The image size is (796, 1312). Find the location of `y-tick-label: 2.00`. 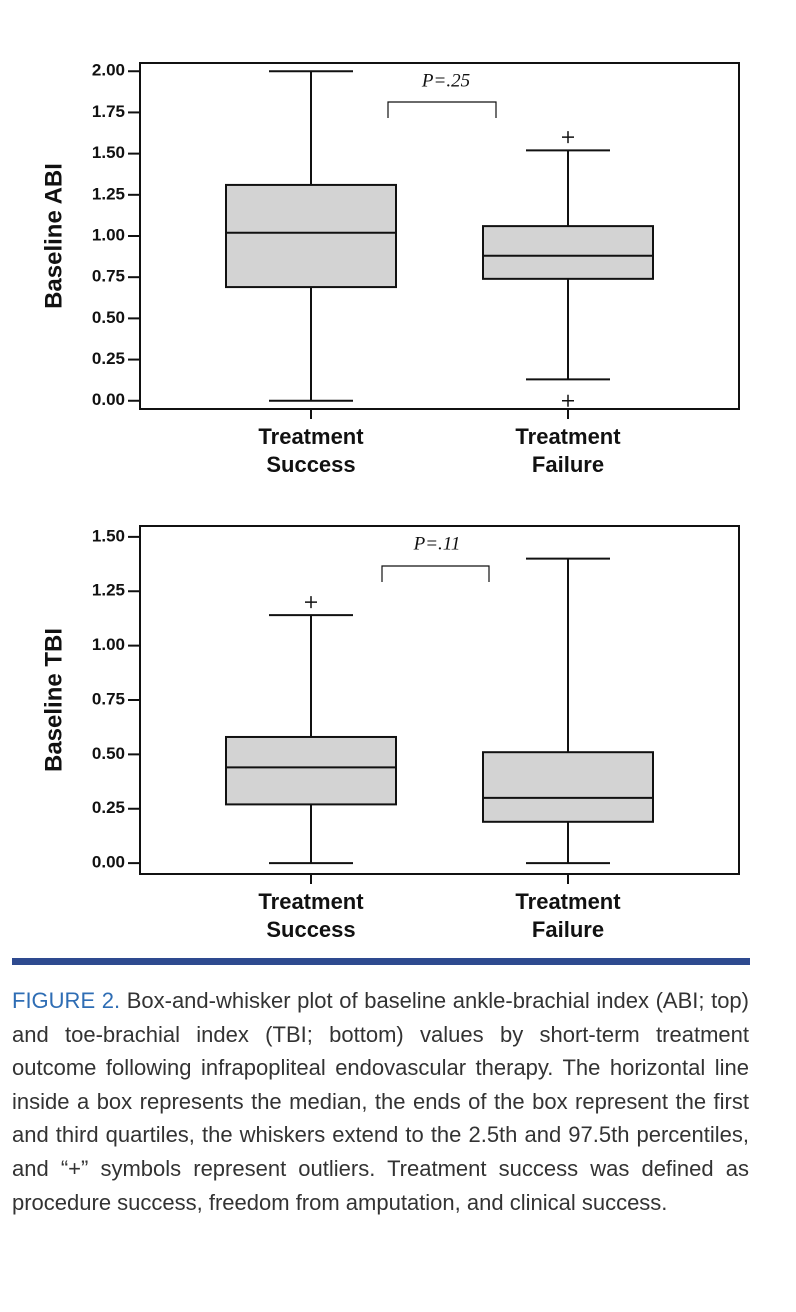

y-tick-label: 2.00 is located at coordinates (108, 70).